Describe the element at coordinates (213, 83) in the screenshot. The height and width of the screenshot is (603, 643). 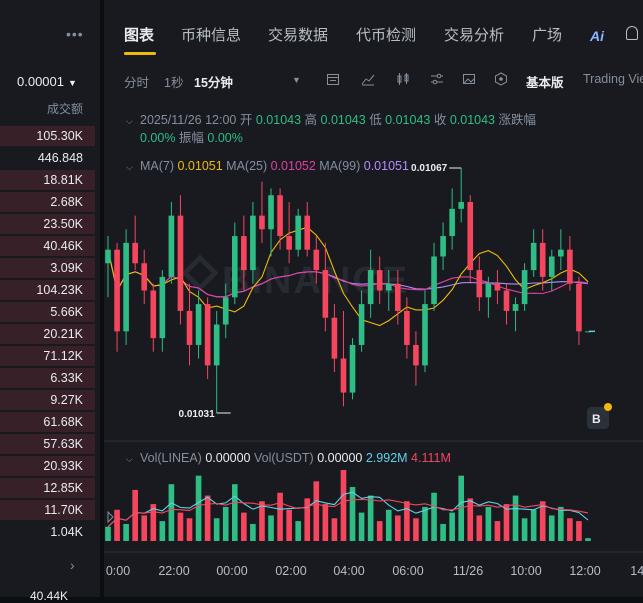
I see `interval-15m: 15分钟` at that location.